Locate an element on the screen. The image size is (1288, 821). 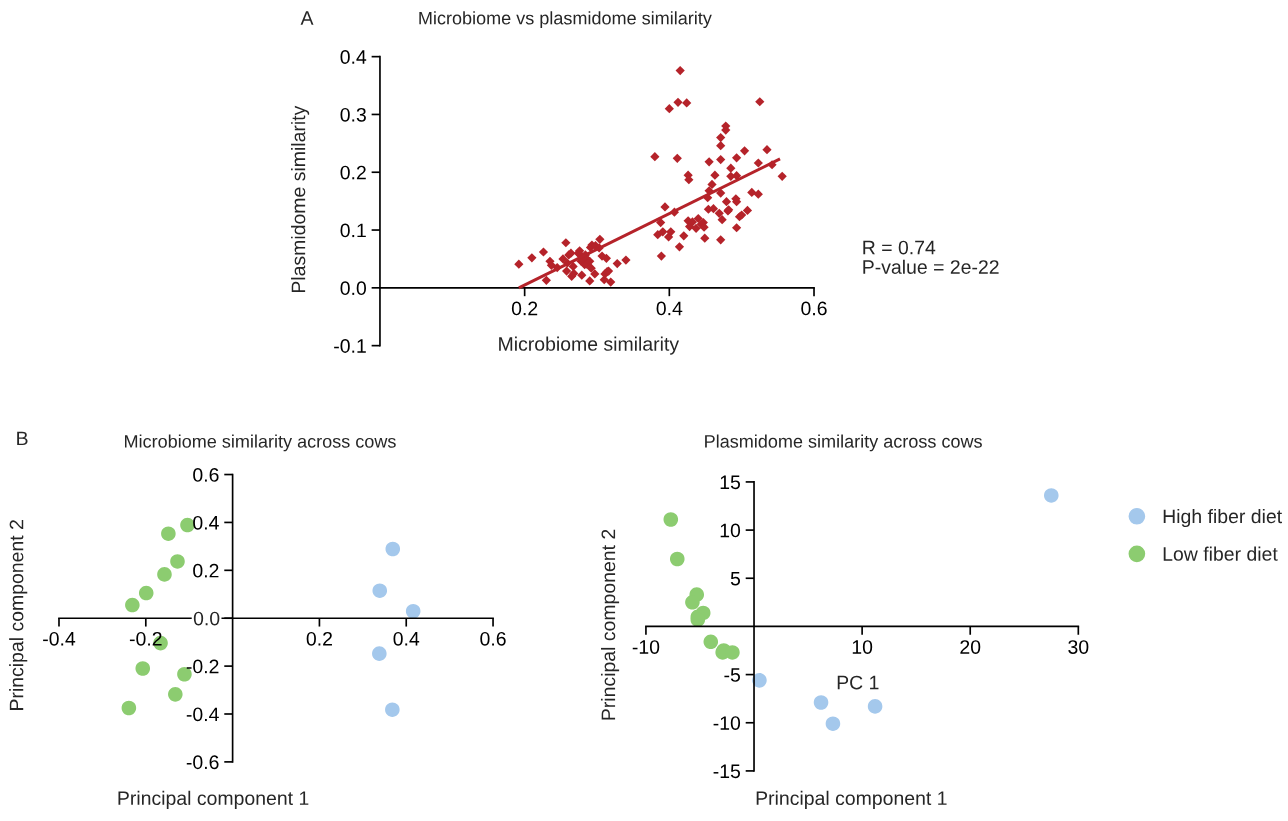
y-tick-label: 0.6 is located at coordinates (206, 475).